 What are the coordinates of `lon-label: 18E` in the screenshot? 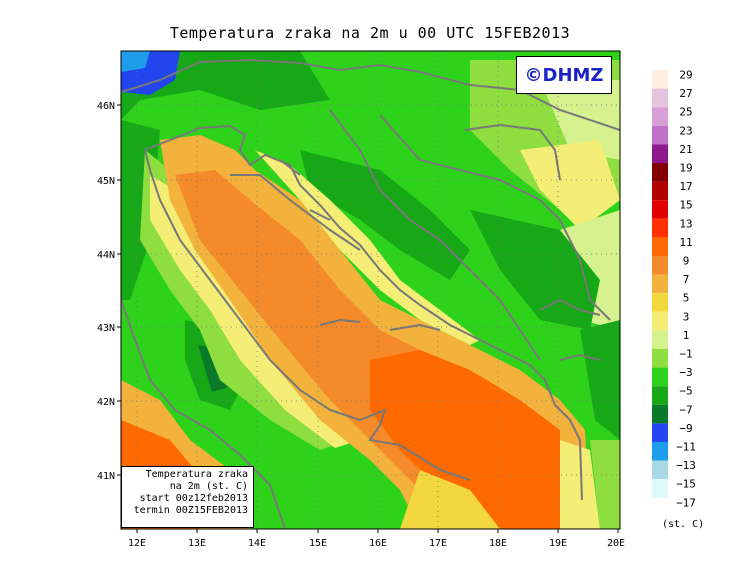 It's located at (498, 543).